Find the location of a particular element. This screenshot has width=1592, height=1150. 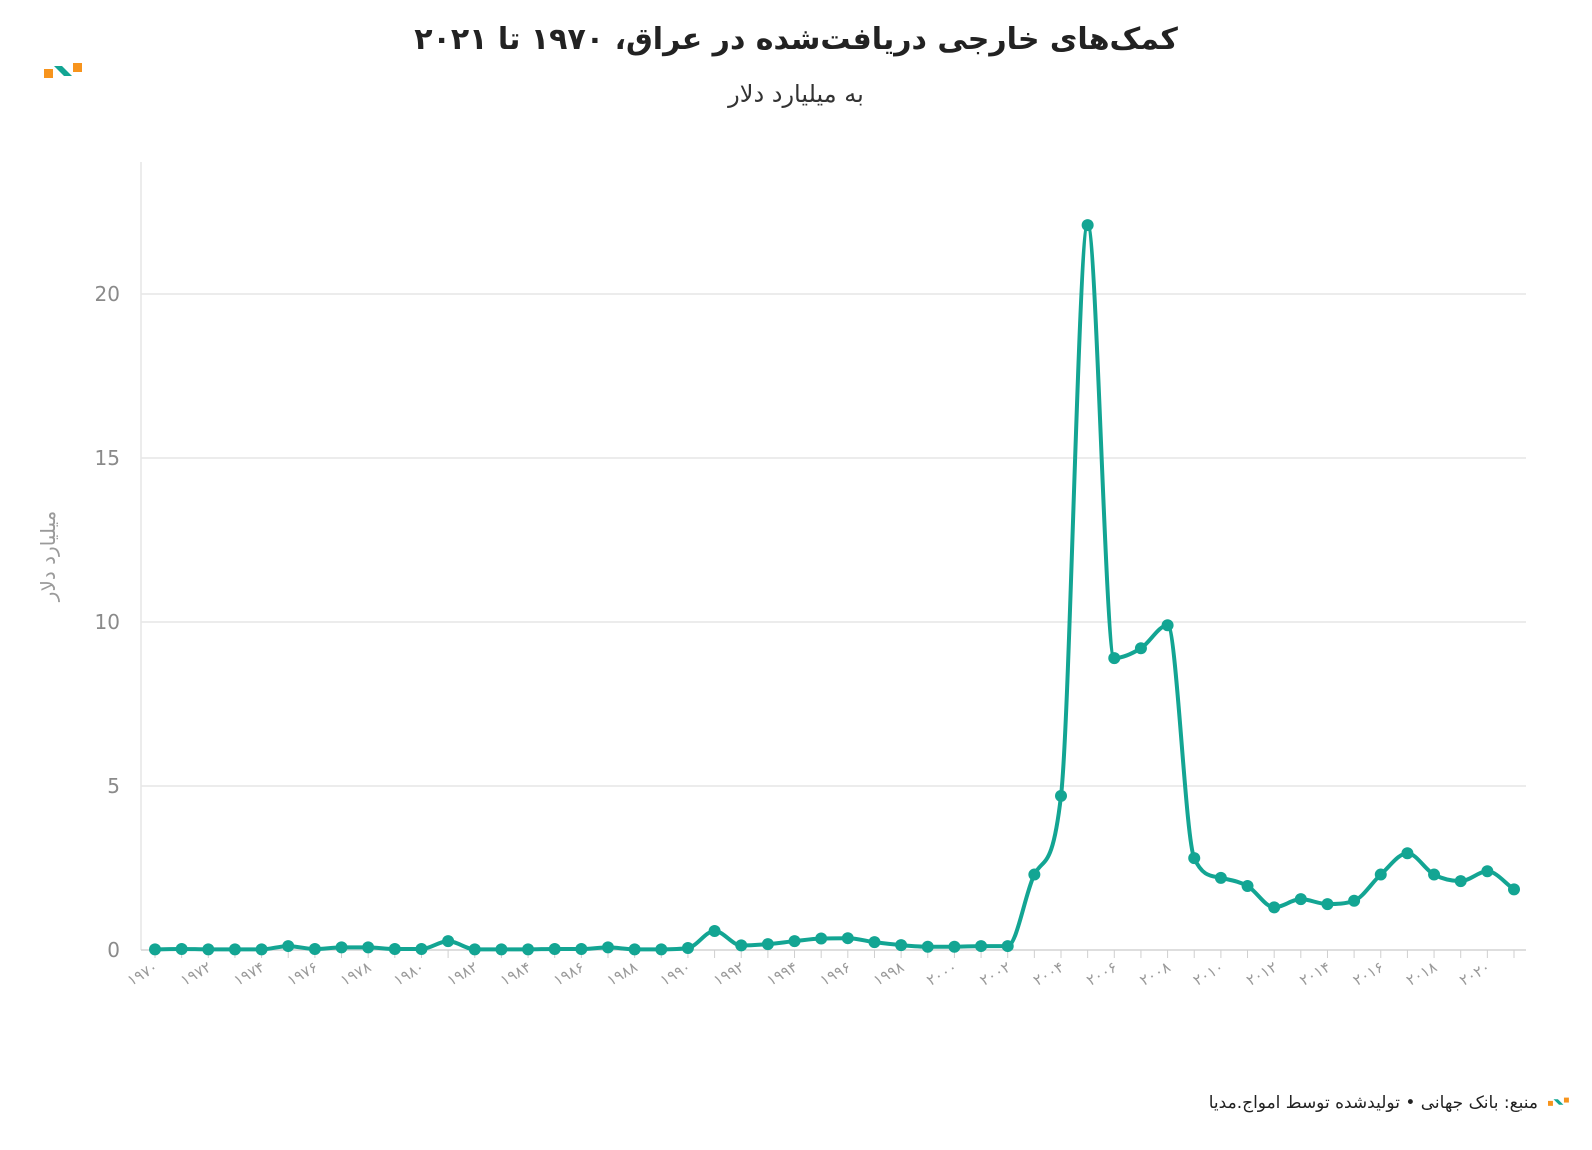

brand-logo-icon is located at coordinates (63, 70).